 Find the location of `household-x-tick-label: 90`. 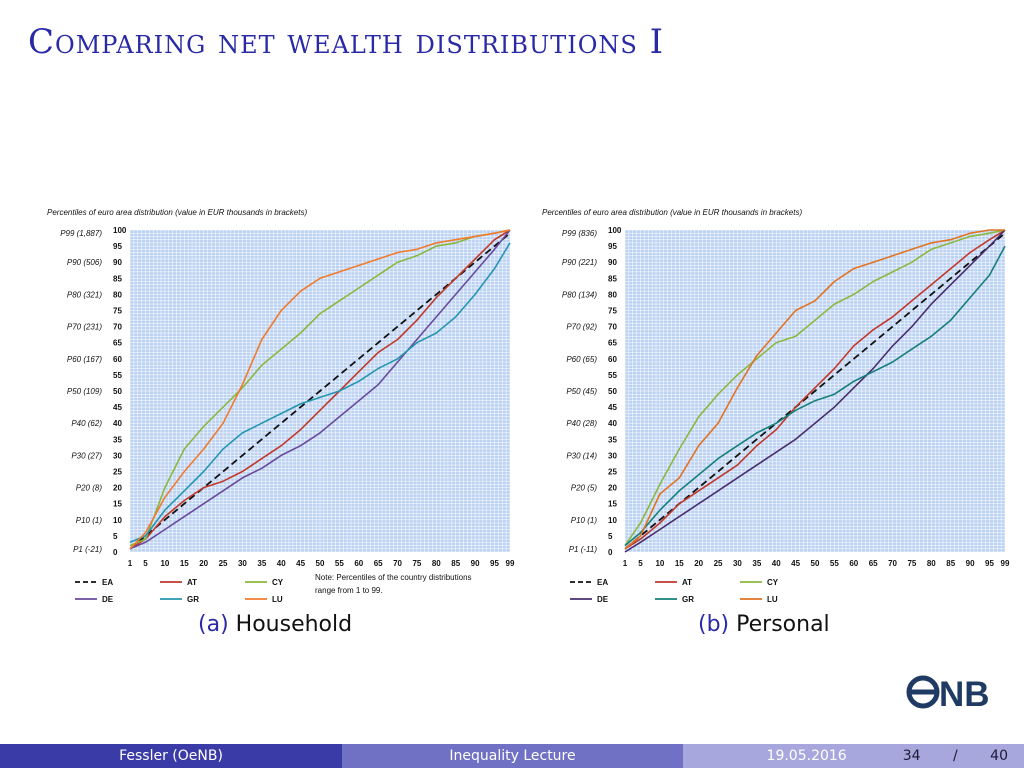

household-x-tick-label: 90 is located at coordinates (475, 563).